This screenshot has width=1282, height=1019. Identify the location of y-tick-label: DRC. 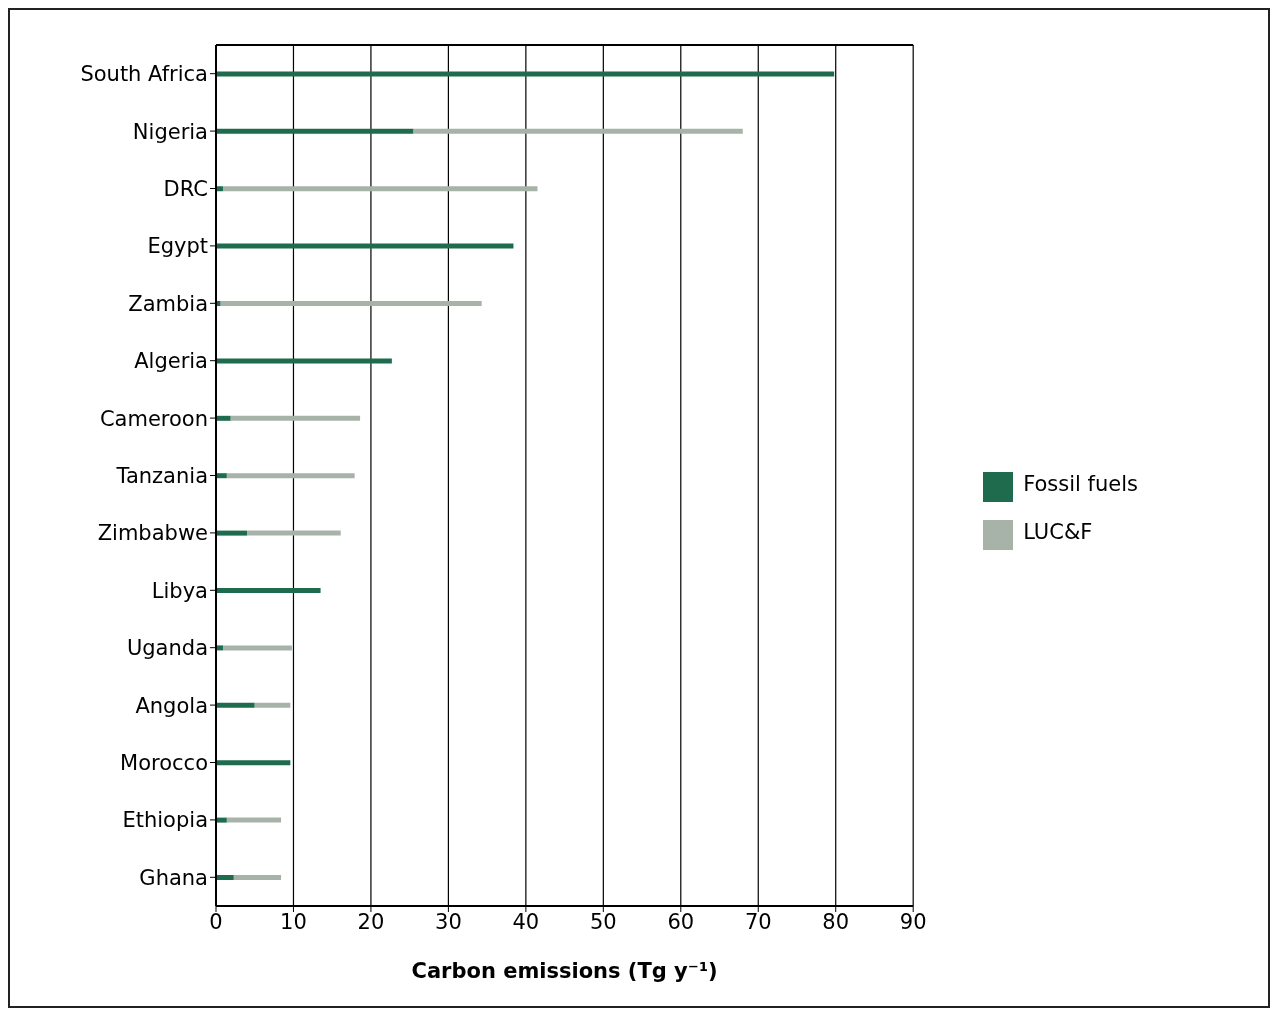
(185, 188).